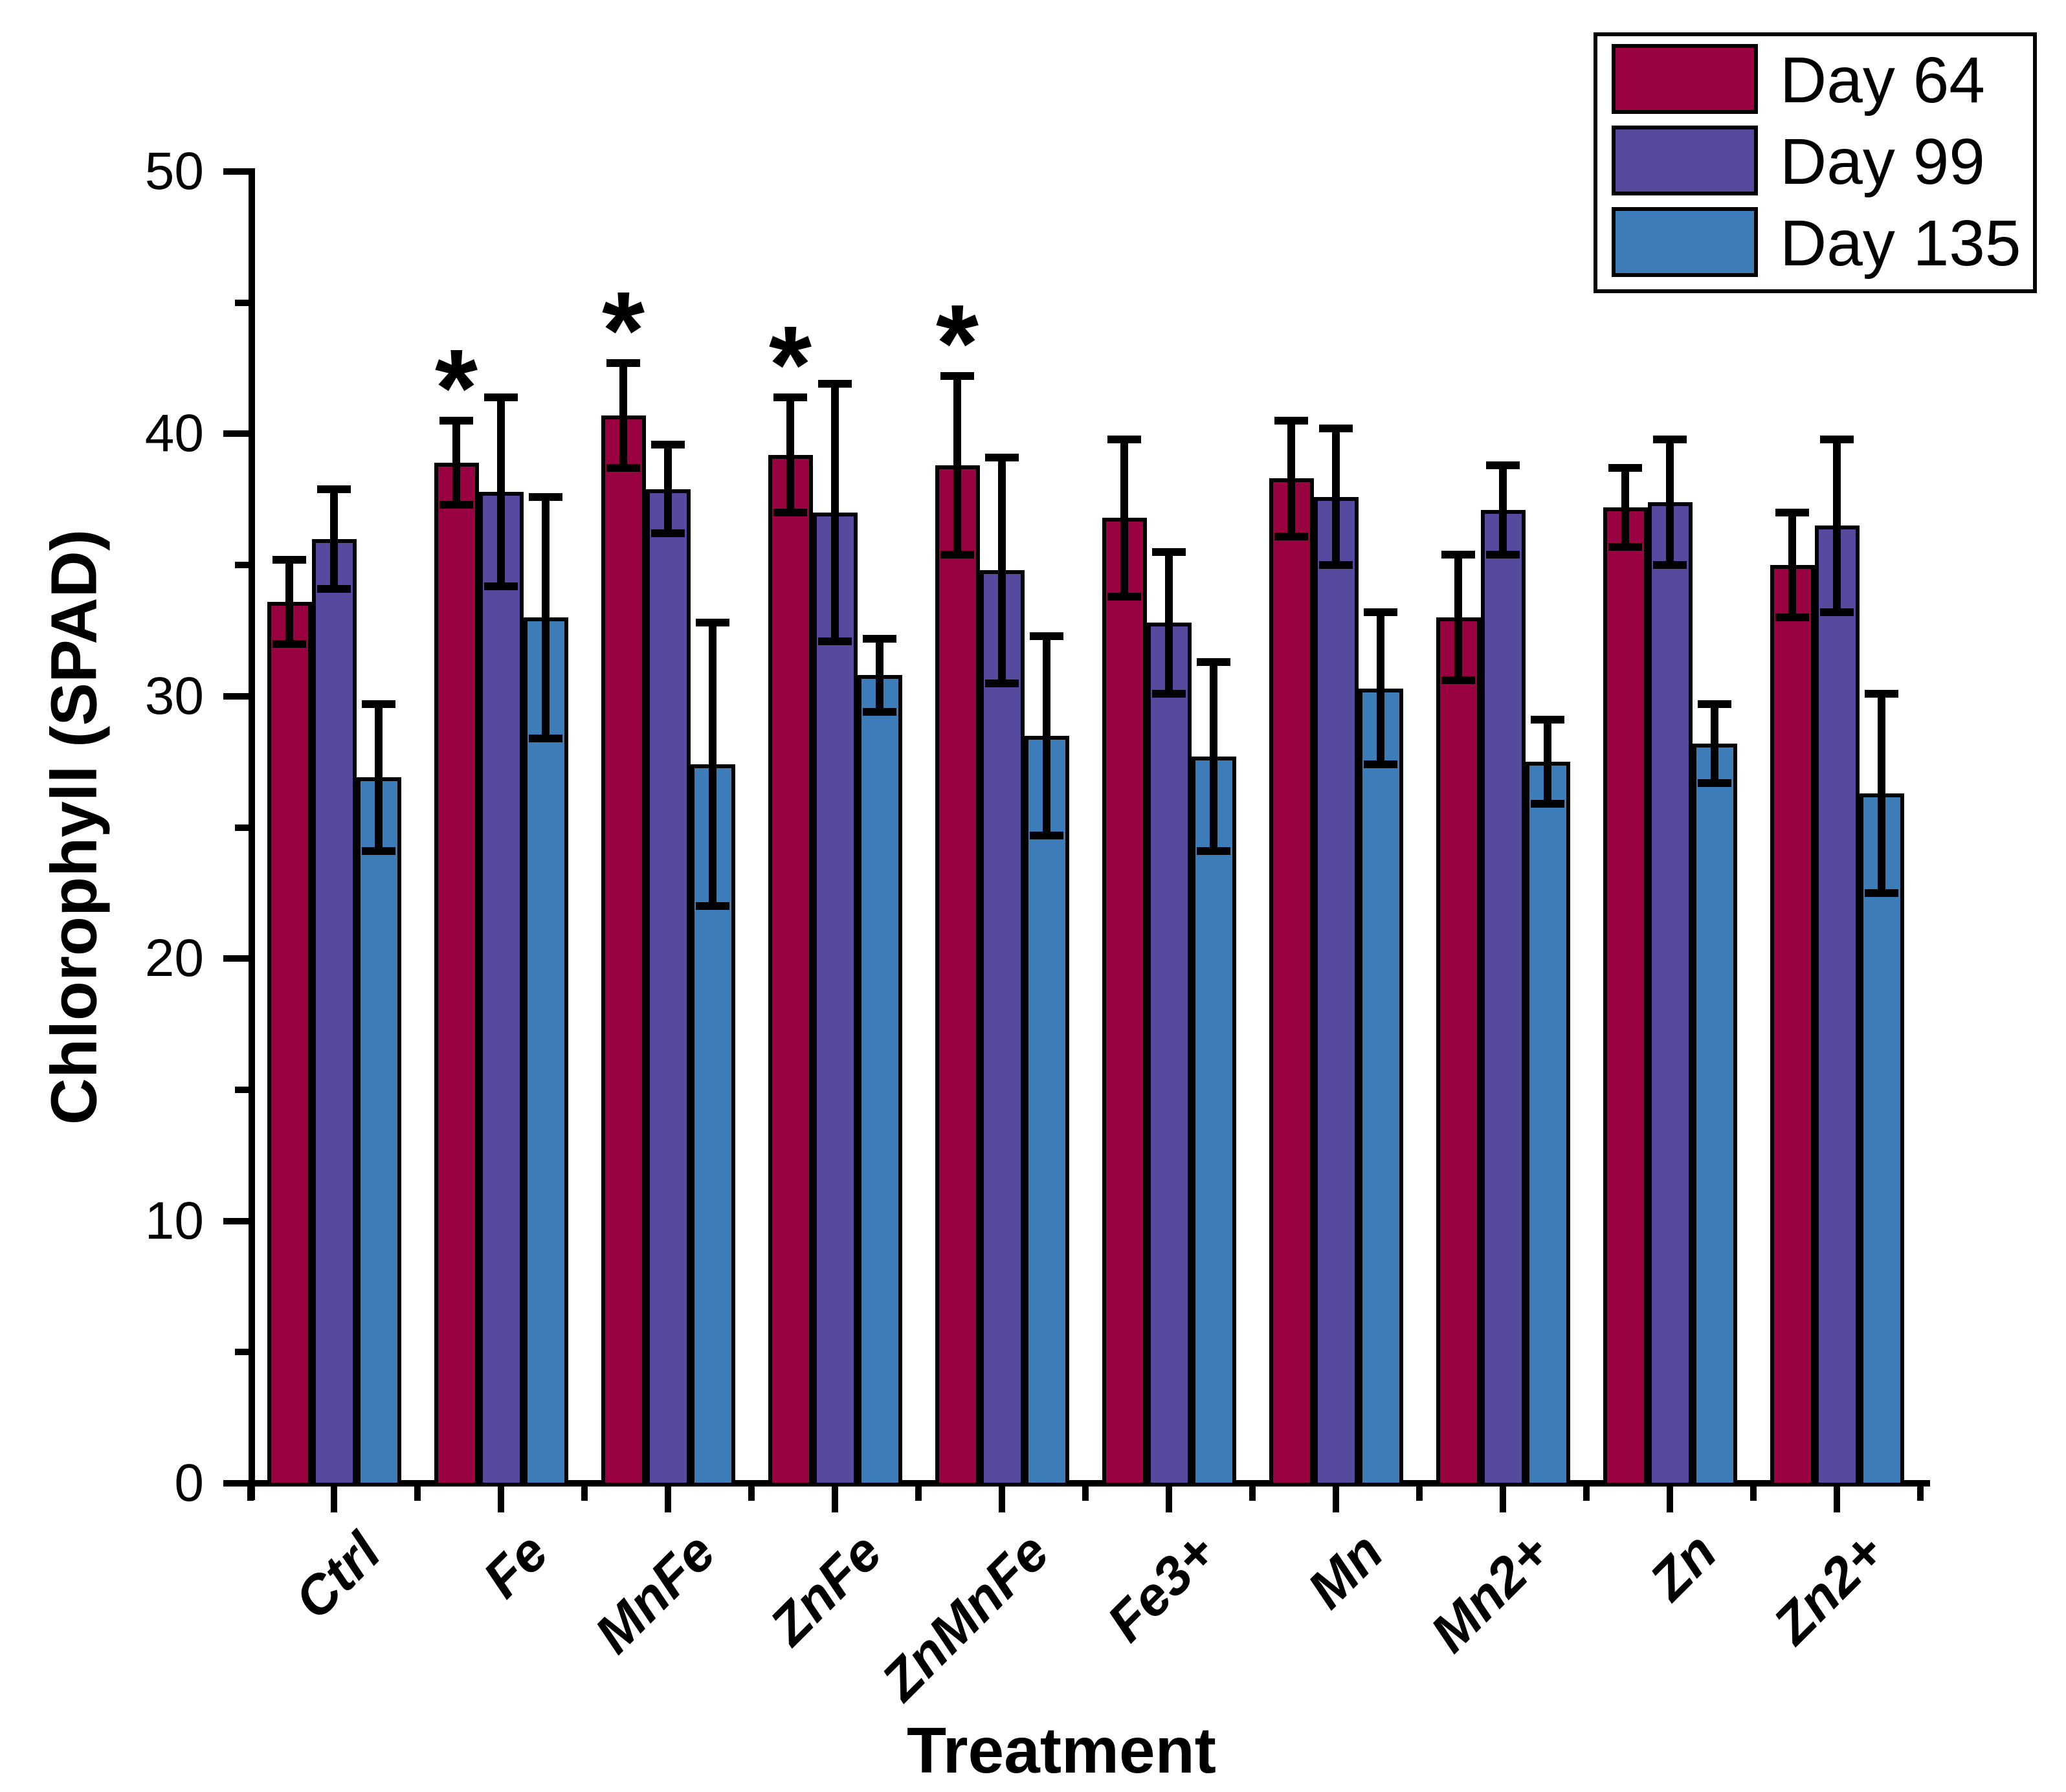  What do you see at coordinates (1900, 243) in the screenshot?
I see `legend-label-Day135: Day 135` at bounding box center [1900, 243].